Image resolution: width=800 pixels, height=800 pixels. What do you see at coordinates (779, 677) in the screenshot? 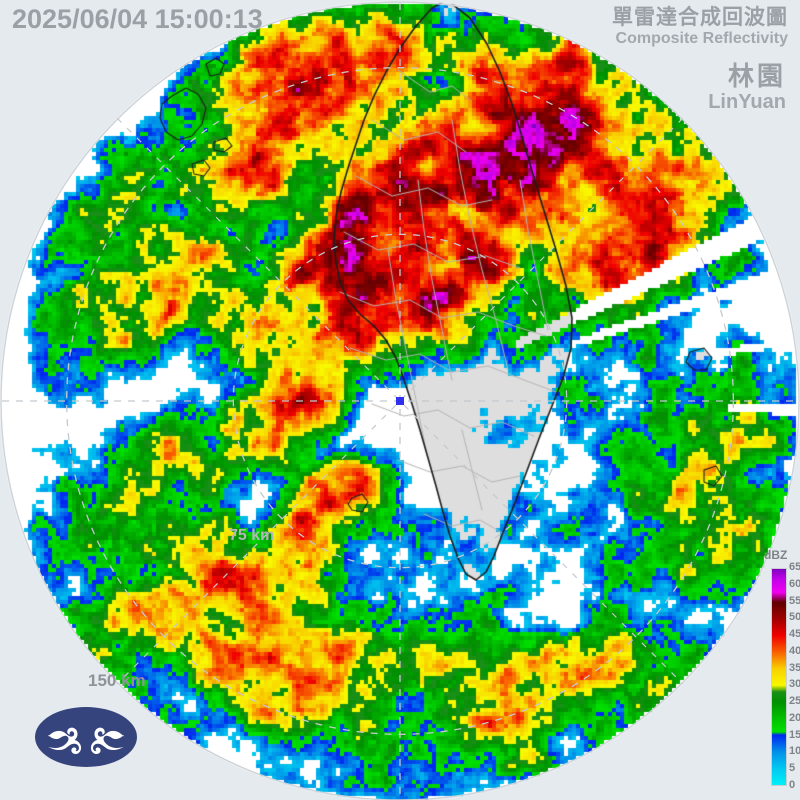
I see `colorbar-scale` at bounding box center [779, 677].